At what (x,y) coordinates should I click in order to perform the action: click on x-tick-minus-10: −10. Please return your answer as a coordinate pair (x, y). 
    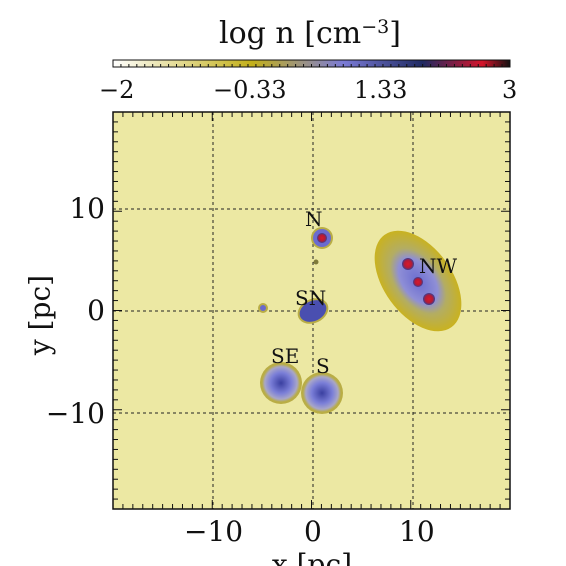
    Looking at the image, I should click on (214, 531).